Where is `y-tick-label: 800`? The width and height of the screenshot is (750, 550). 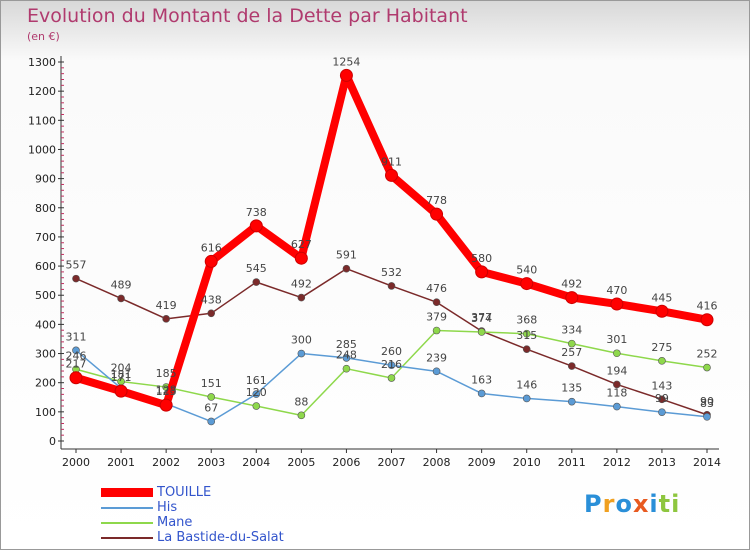 y-tick-label: 800 is located at coordinates (45, 208).